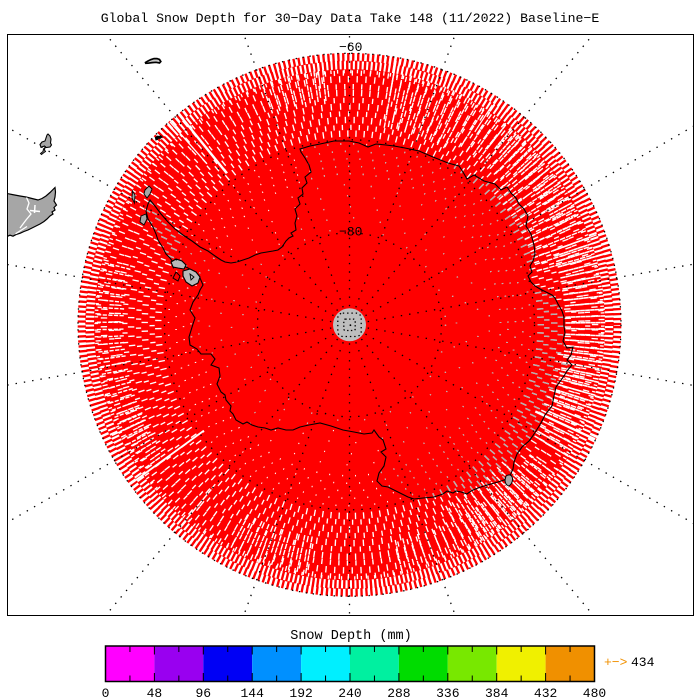 The image size is (700, 700). Describe the element at coordinates (351, 636) in the screenshot. I see `svg-text: Snow Depth (mm)` at that location.